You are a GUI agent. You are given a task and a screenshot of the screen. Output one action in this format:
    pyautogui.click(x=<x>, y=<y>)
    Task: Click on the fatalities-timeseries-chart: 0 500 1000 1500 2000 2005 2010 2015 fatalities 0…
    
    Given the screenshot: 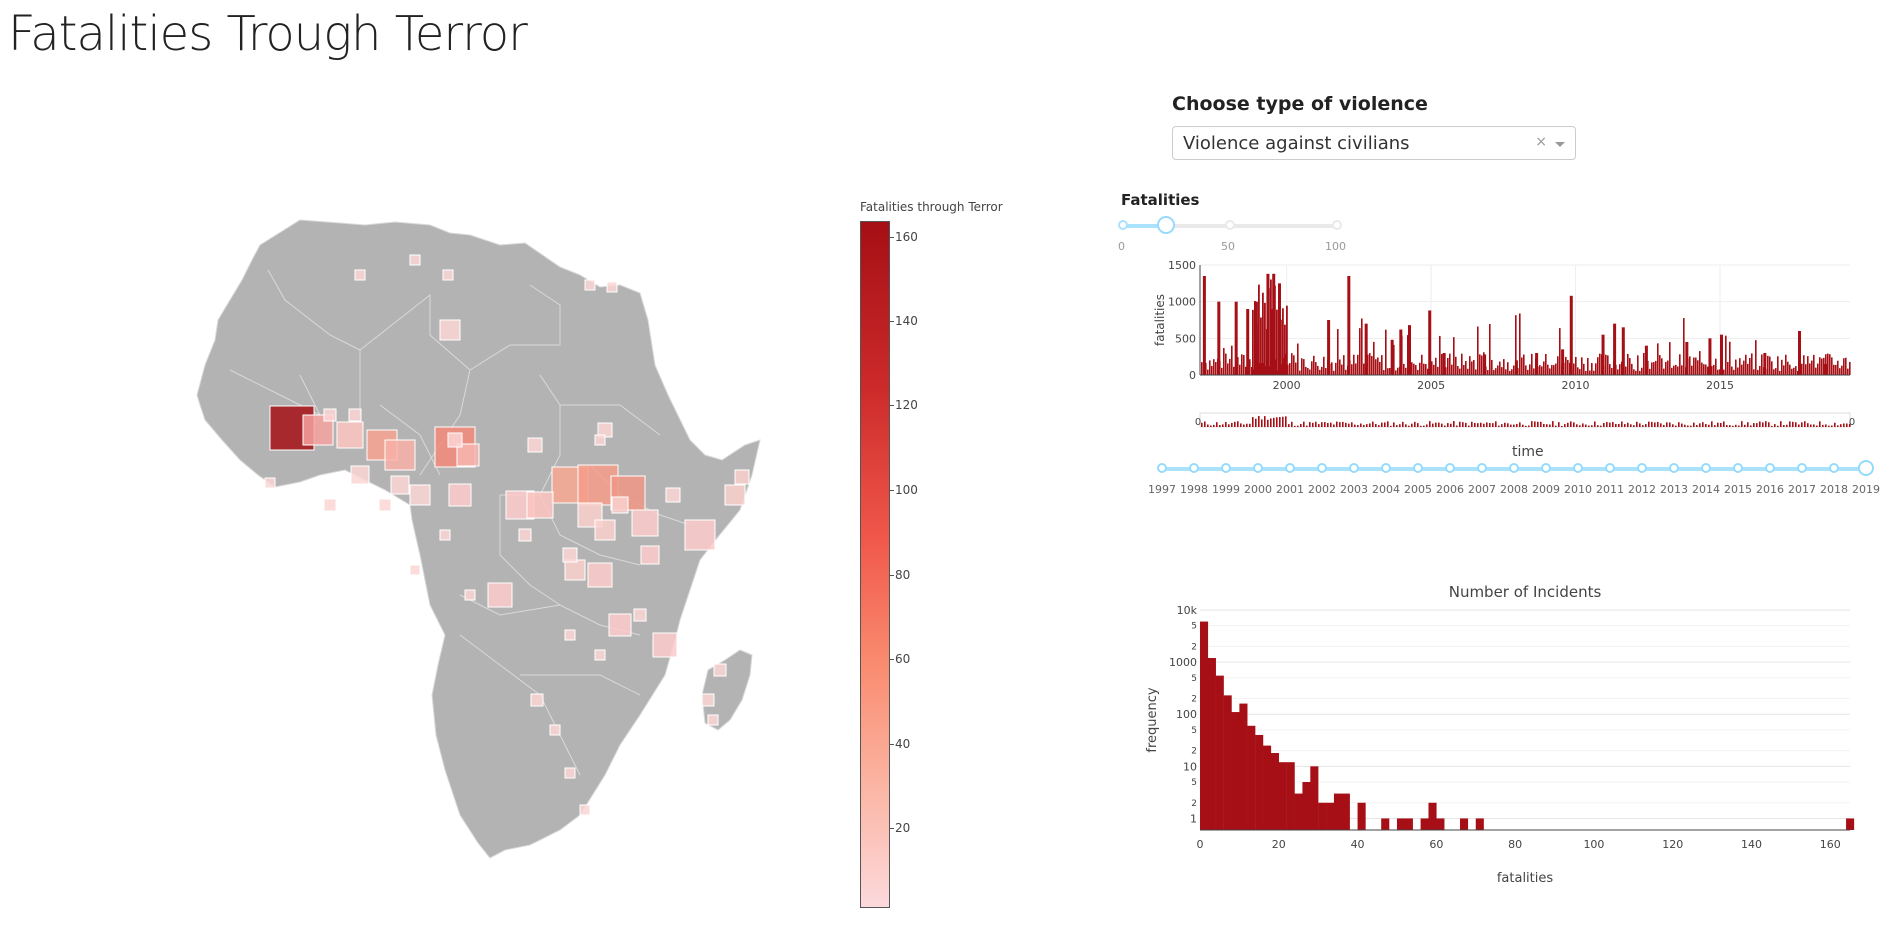 What is the action you would take?
    pyautogui.click(x=1510, y=345)
    